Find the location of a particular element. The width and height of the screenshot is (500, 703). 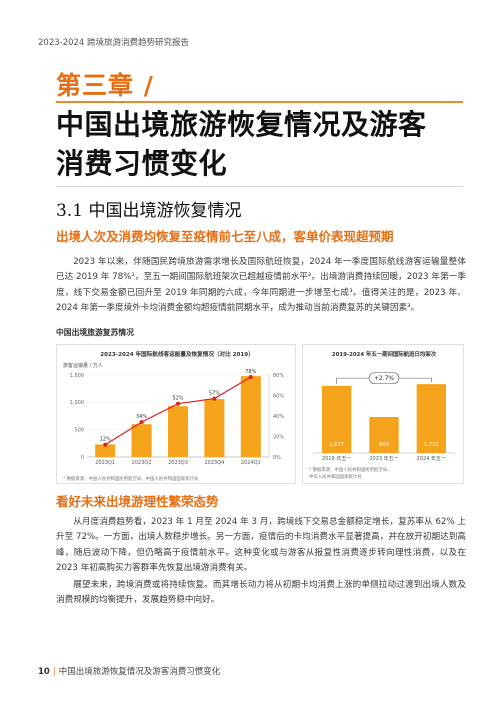

chapter-label: 第三章 / is located at coordinates (105, 85).